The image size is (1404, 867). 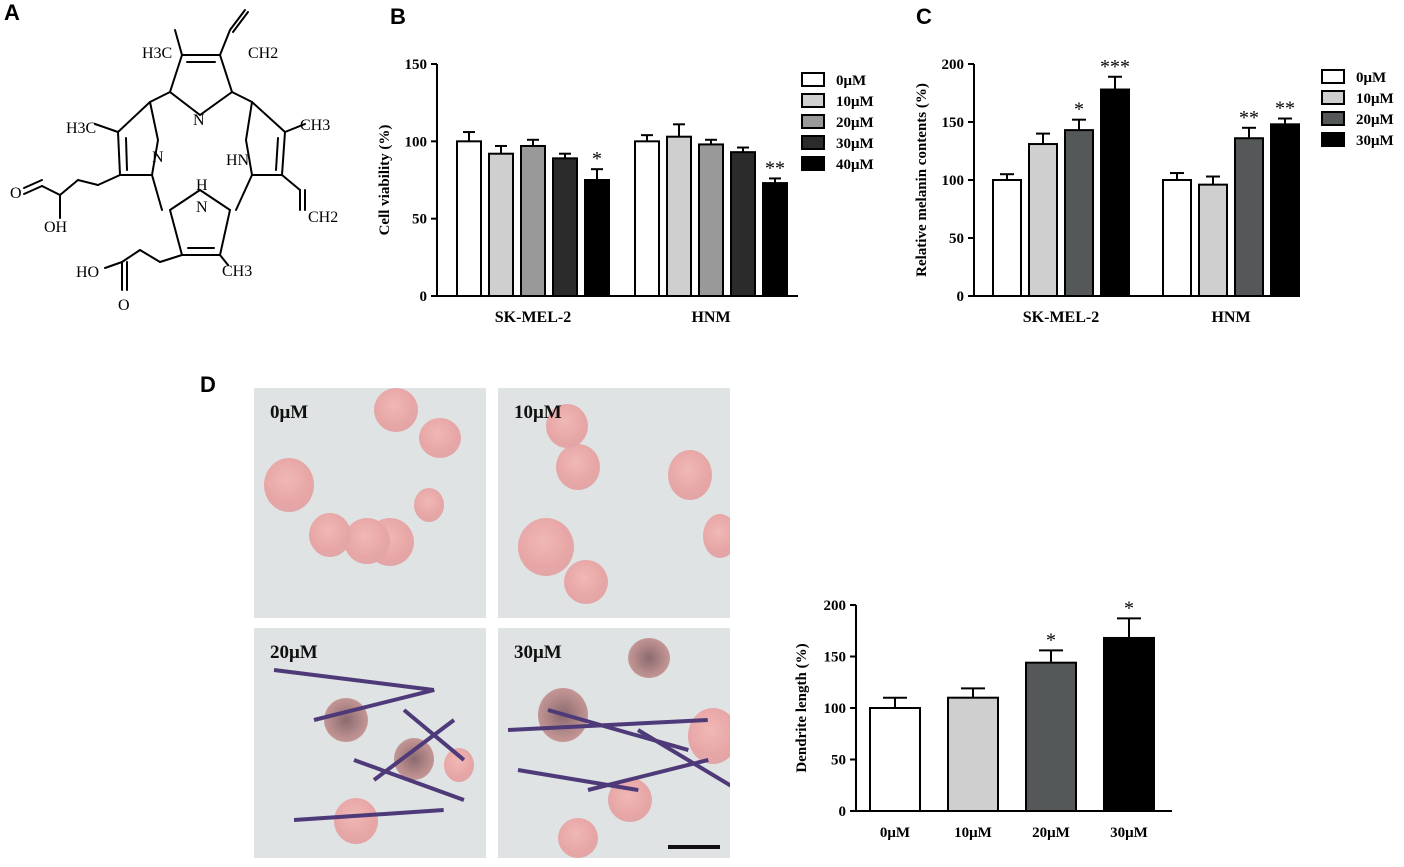 What do you see at coordinates (538, 412) in the screenshot?
I see `micrograph-label: 10μM` at bounding box center [538, 412].